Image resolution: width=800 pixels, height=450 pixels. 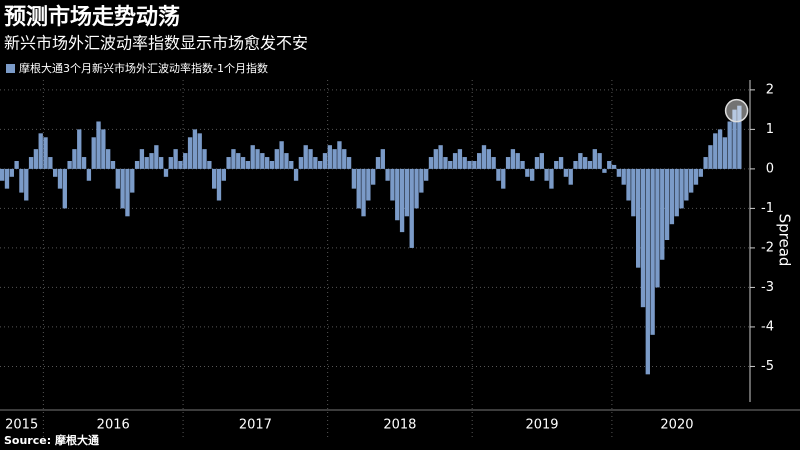 What do you see at coordinates (767, 287) in the screenshot?
I see `y-tick-label: -3` at bounding box center [767, 287].